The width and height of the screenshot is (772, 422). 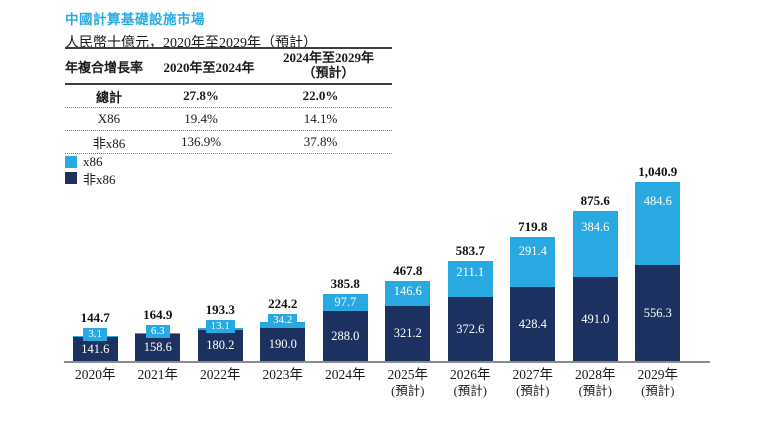 What do you see at coordinates (158, 374) in the screenshot?
I see `x-axis-label: 2021年` at bounding box center [158, 374].